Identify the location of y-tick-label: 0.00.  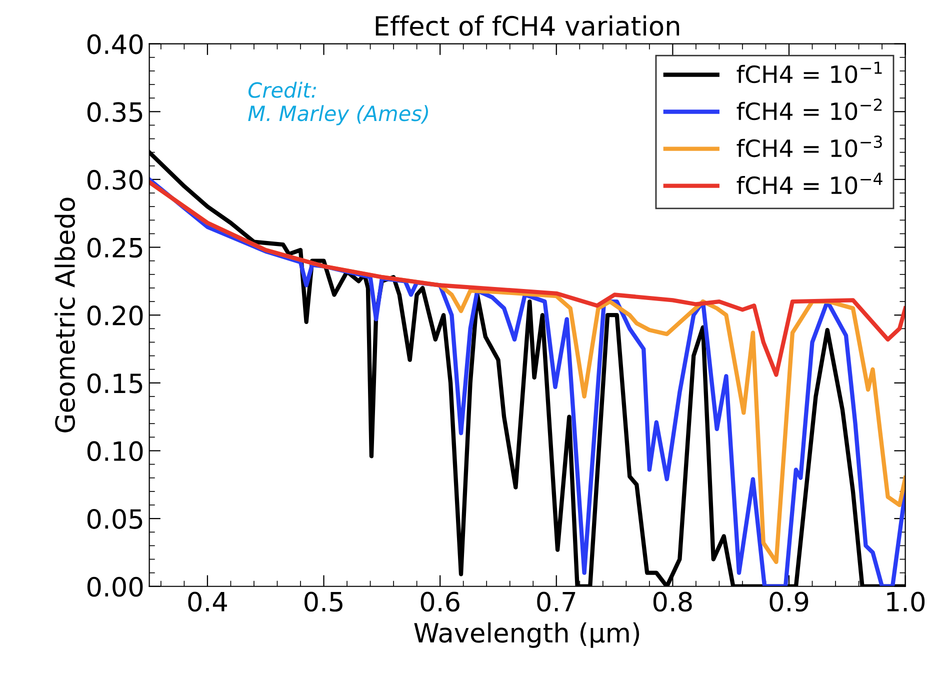
(115, 586).